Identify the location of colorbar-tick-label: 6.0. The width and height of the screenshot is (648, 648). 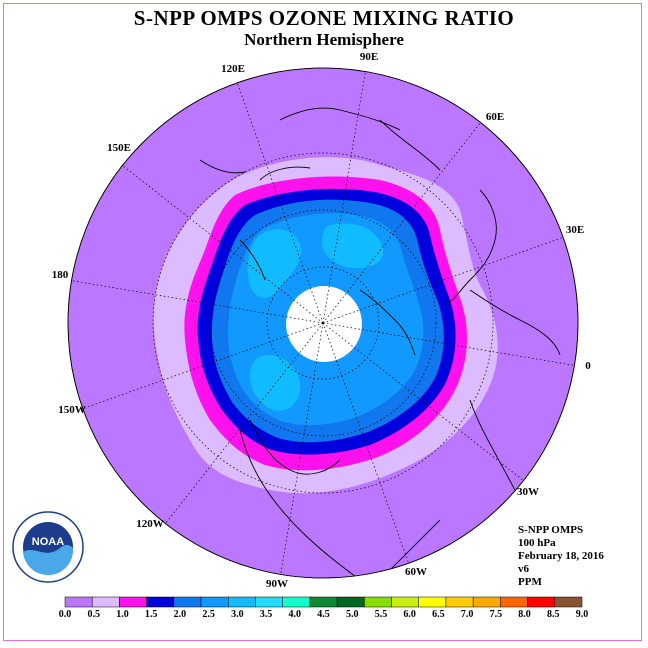
(409, 614).